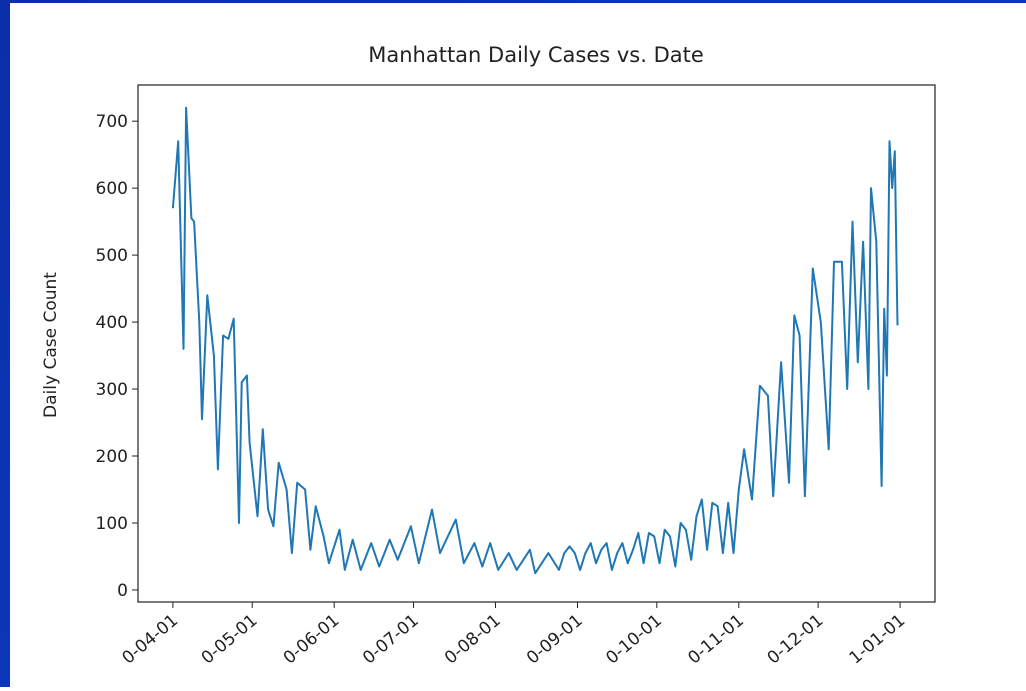 The height and width of the screenshot is (691, 1026). What do you see at coordinates (536, 55) in the screenshot?
I see `chart-title: Manhattan Daily Cases vs. Date` at bounding box center [536, 55].